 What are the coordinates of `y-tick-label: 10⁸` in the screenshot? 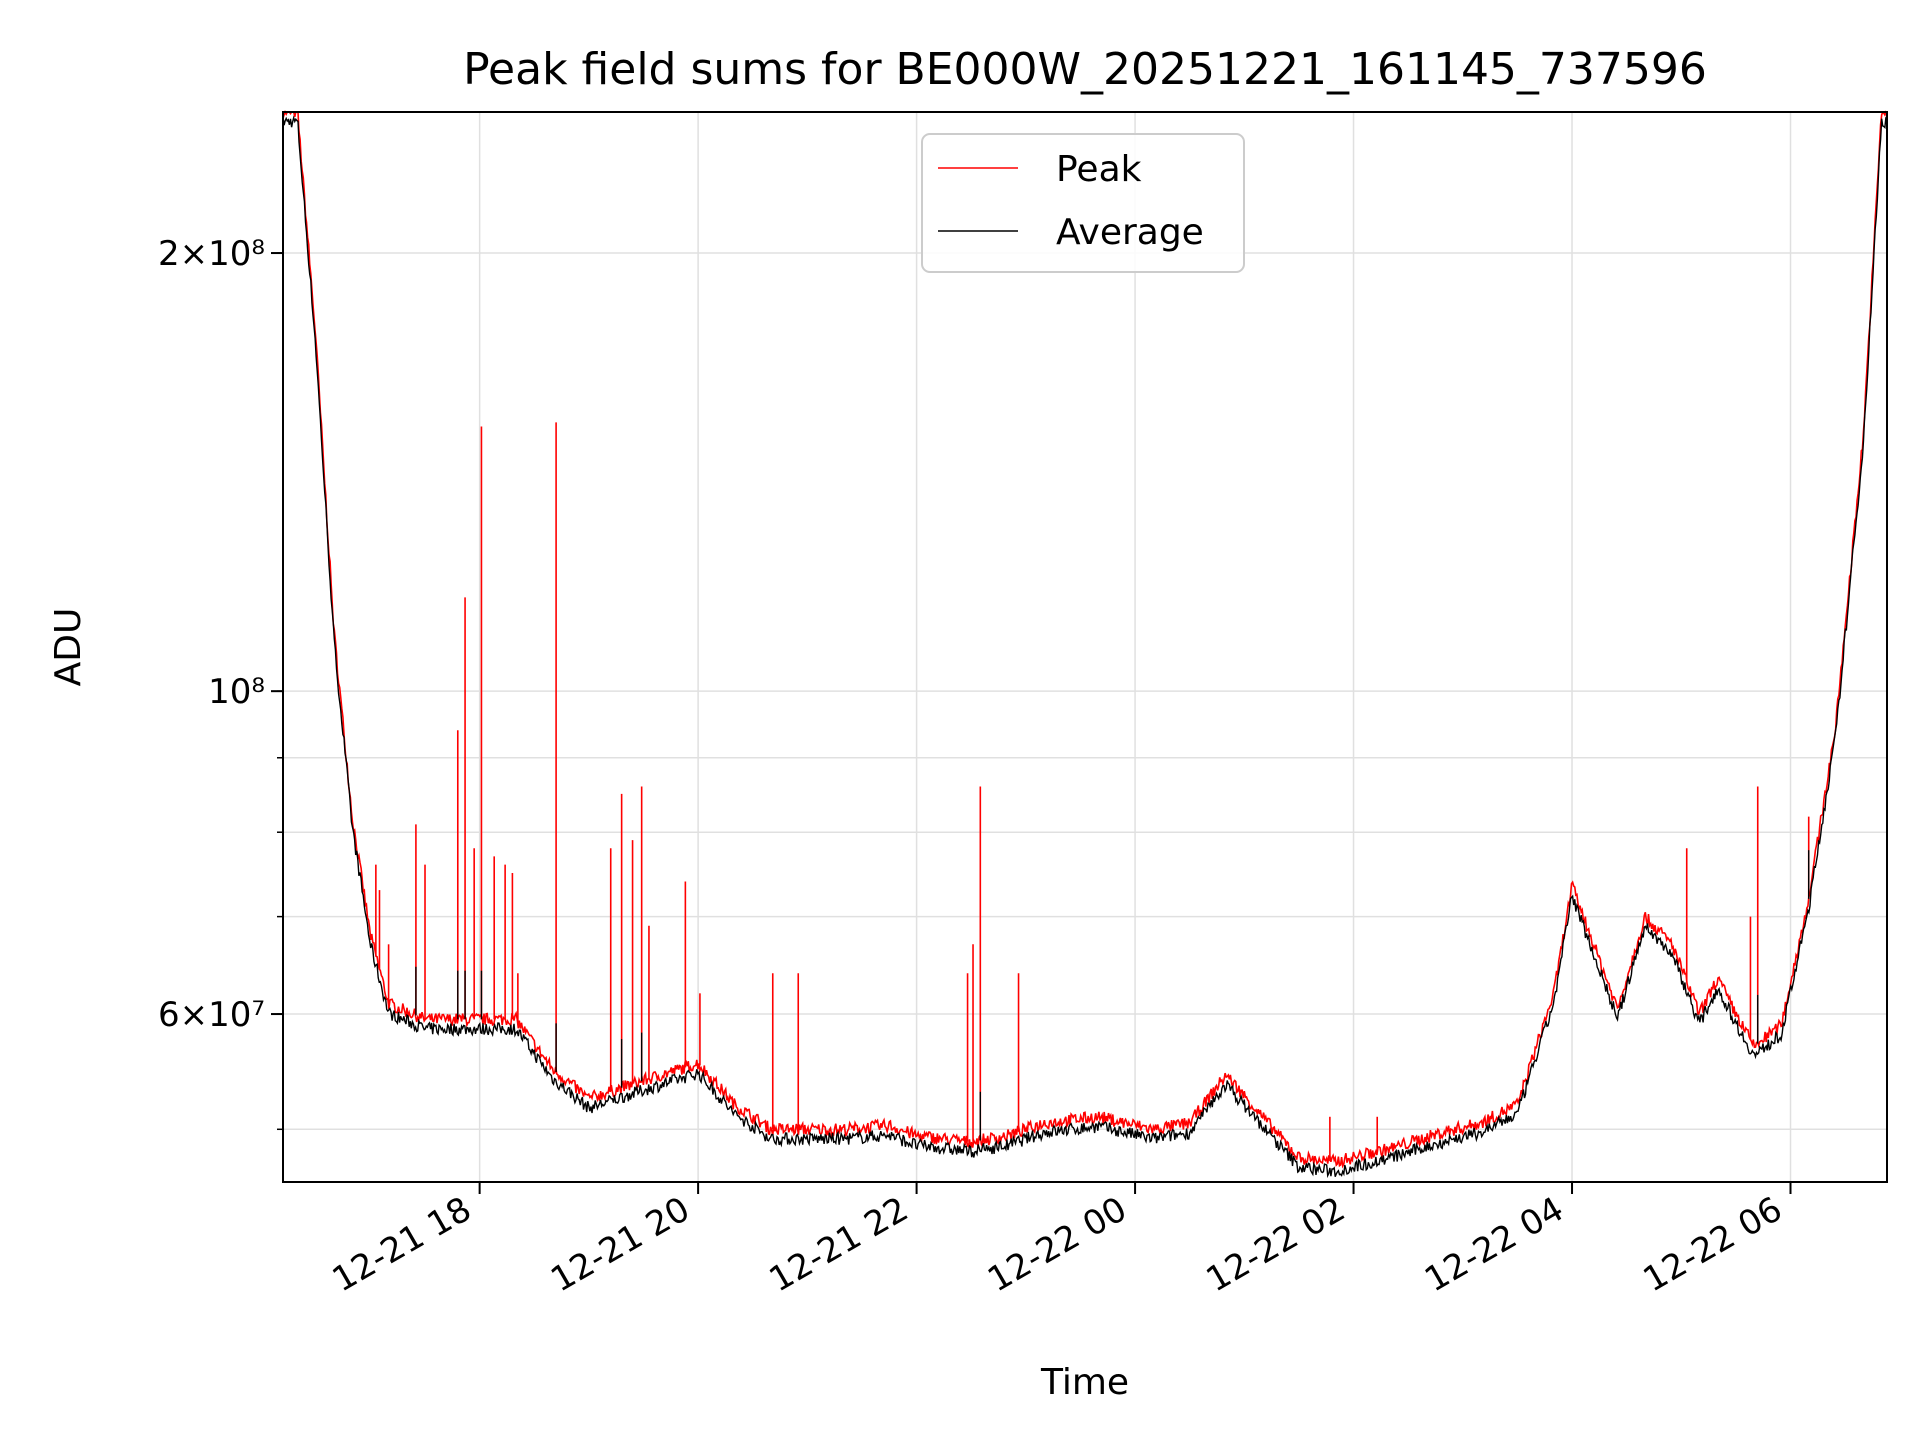 It's located at (236, 692).